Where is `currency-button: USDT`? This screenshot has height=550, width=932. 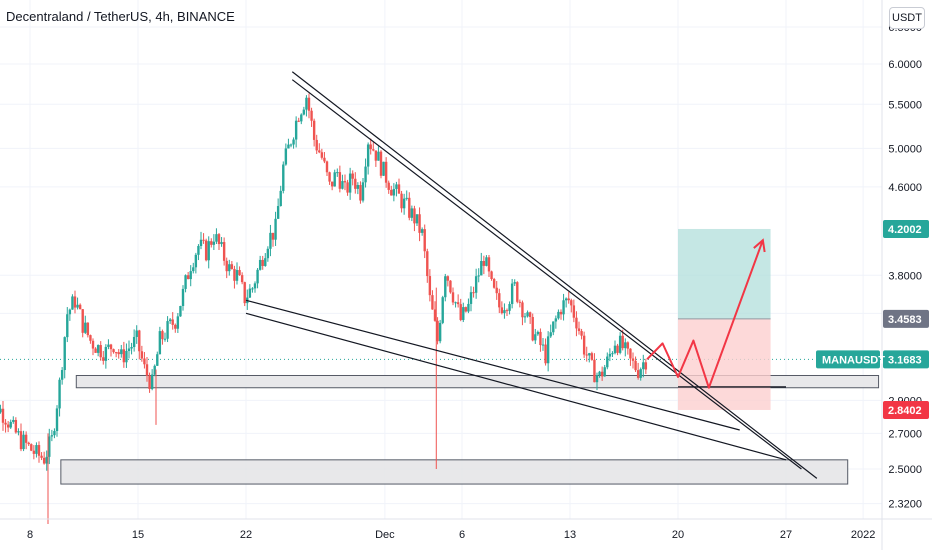 currency-button: USDT is located at coordinates (907, 18).